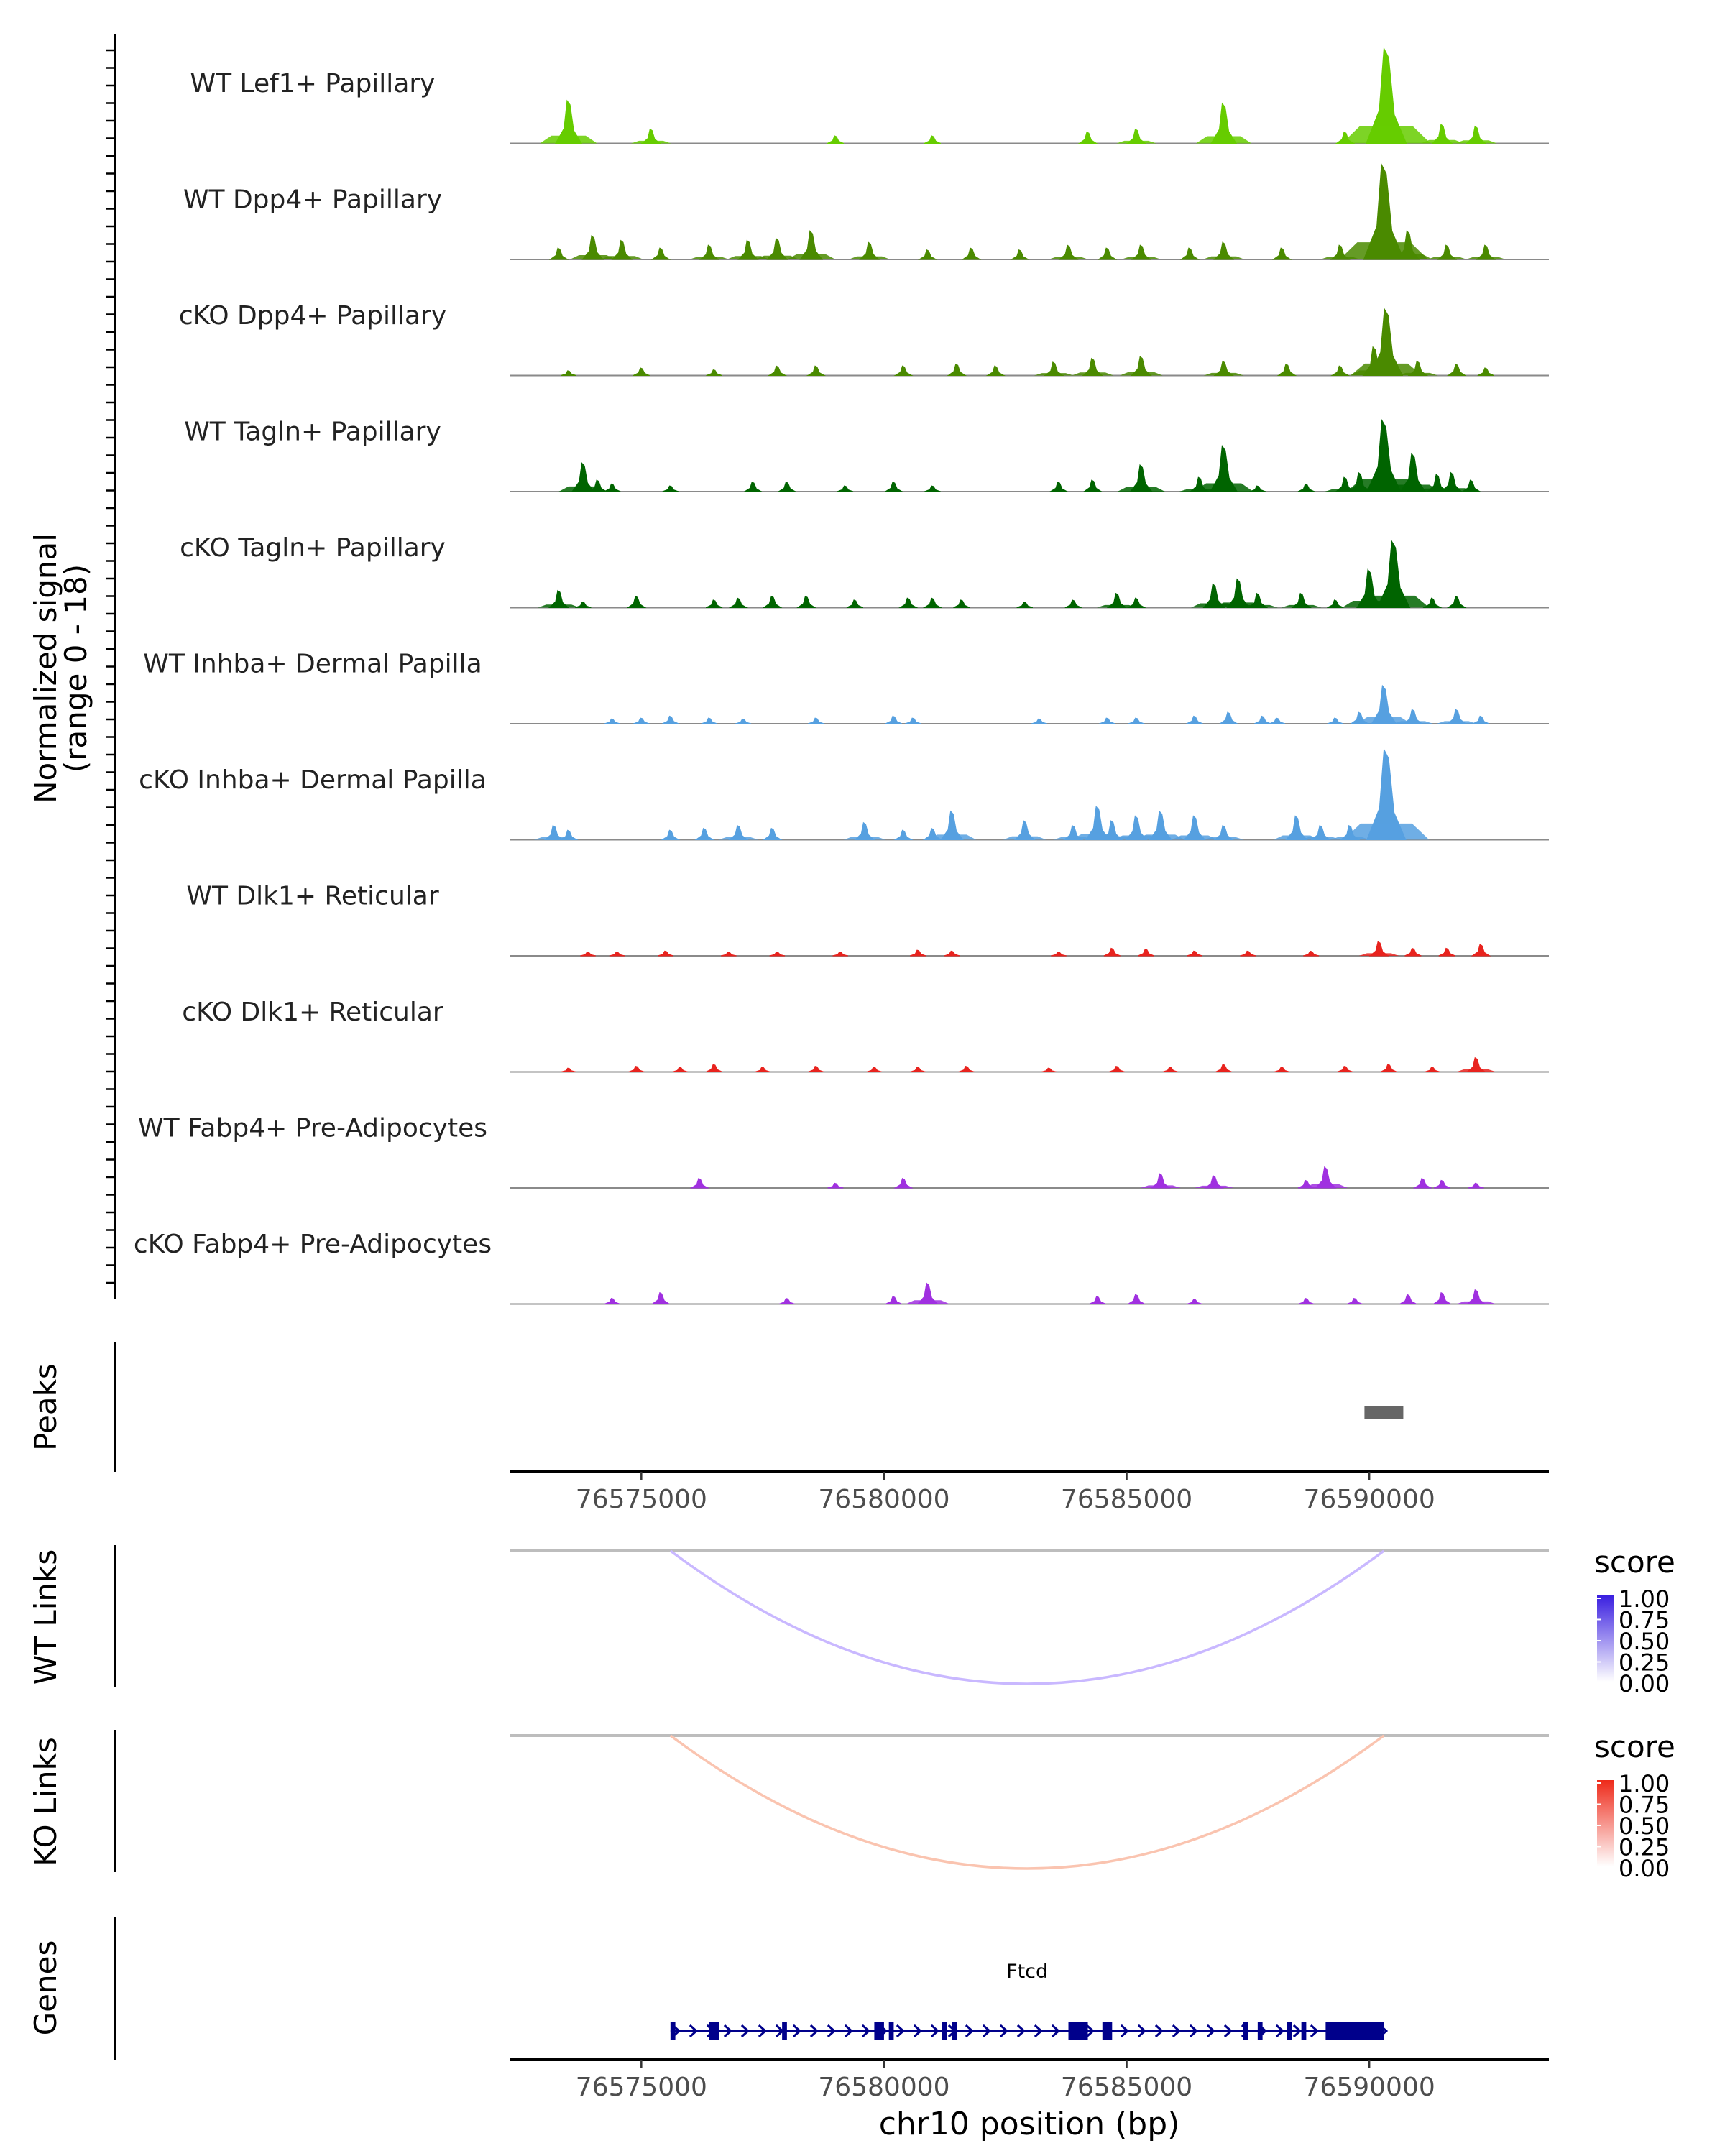 This screenshot has height=2156, width=1725. What do you see at coordinates (851, 1805) in the screenshot?
I see `link-track-ko-links: KO Links score 1.000.750.500.250.00` at bounding box center [851, 1805].